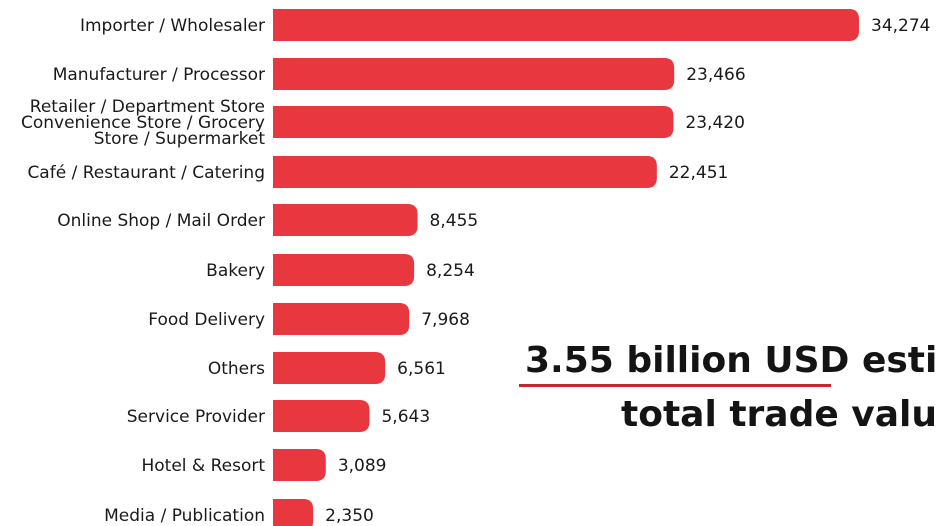 The image size is (937, 526). I want to click on category-label: Store / Supermarket, so click(180, 139).